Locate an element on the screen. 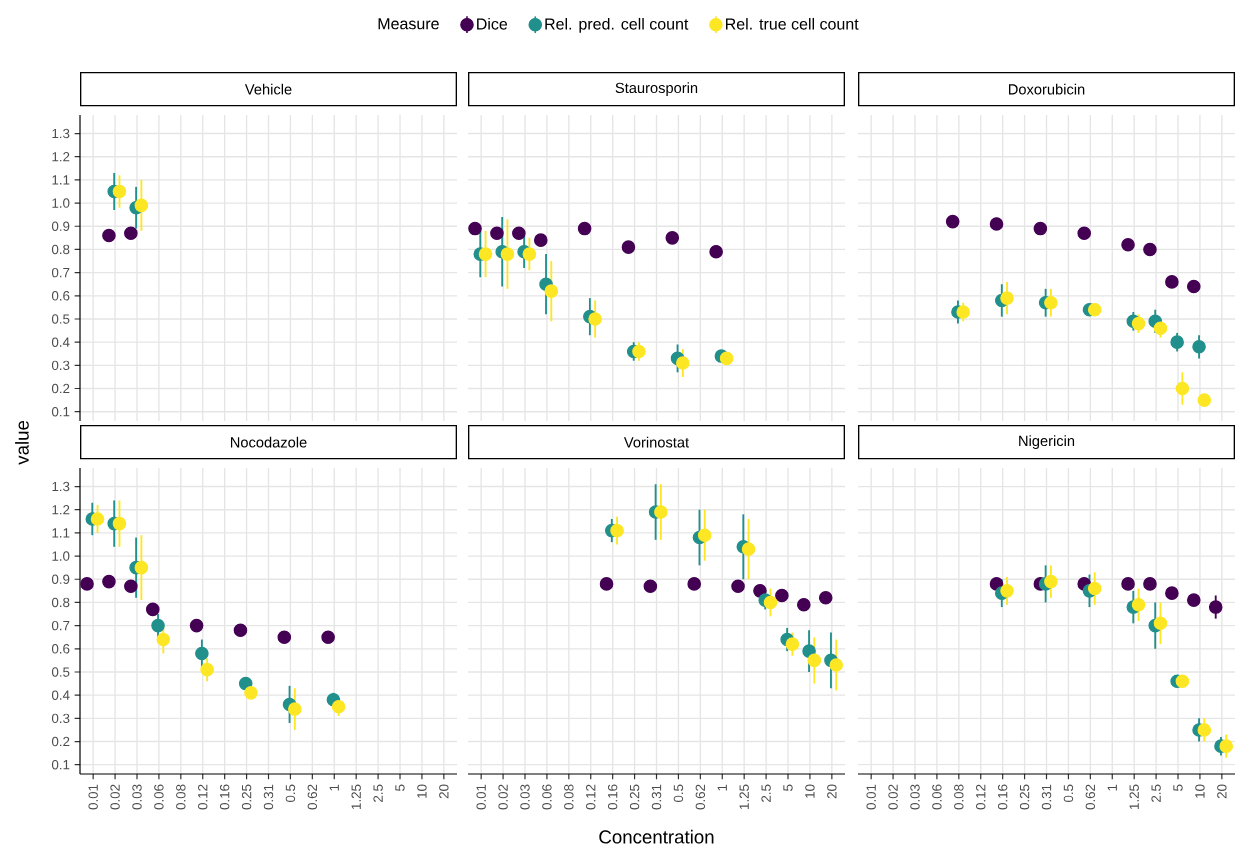 Image resolution: width=1236 pixels, height=848 pixels. y-axis-title: value is located at coordinates (22, 442).